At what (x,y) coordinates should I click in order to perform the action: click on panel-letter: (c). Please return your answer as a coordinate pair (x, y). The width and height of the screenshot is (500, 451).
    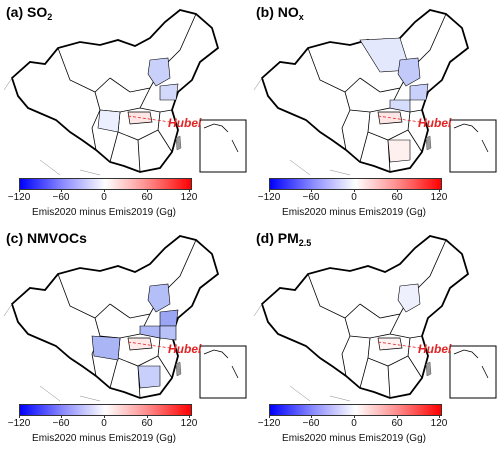
    Looking at the image, I should click on (15, 238).